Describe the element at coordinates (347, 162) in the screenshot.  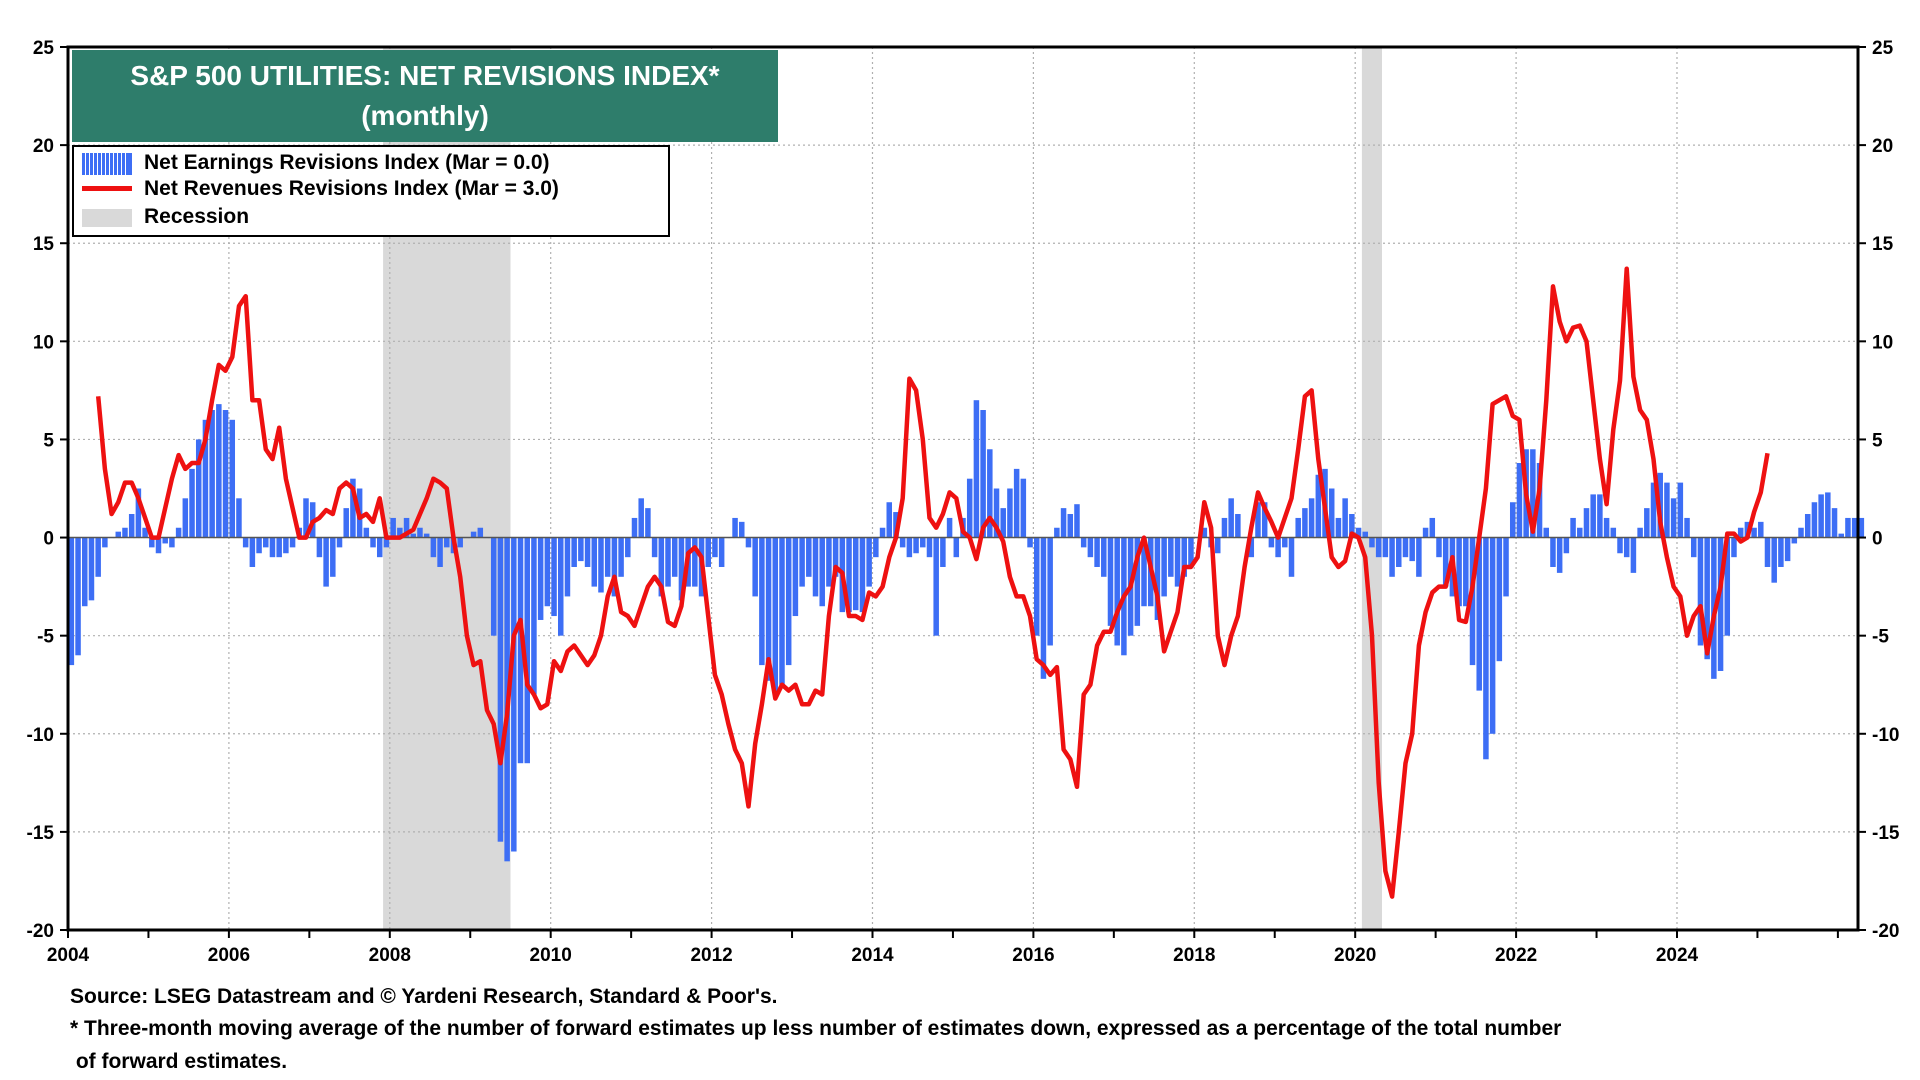
I see `legend-label-earnings: Net Earnings Revisions Index (Mar = 0.0)` at that location.